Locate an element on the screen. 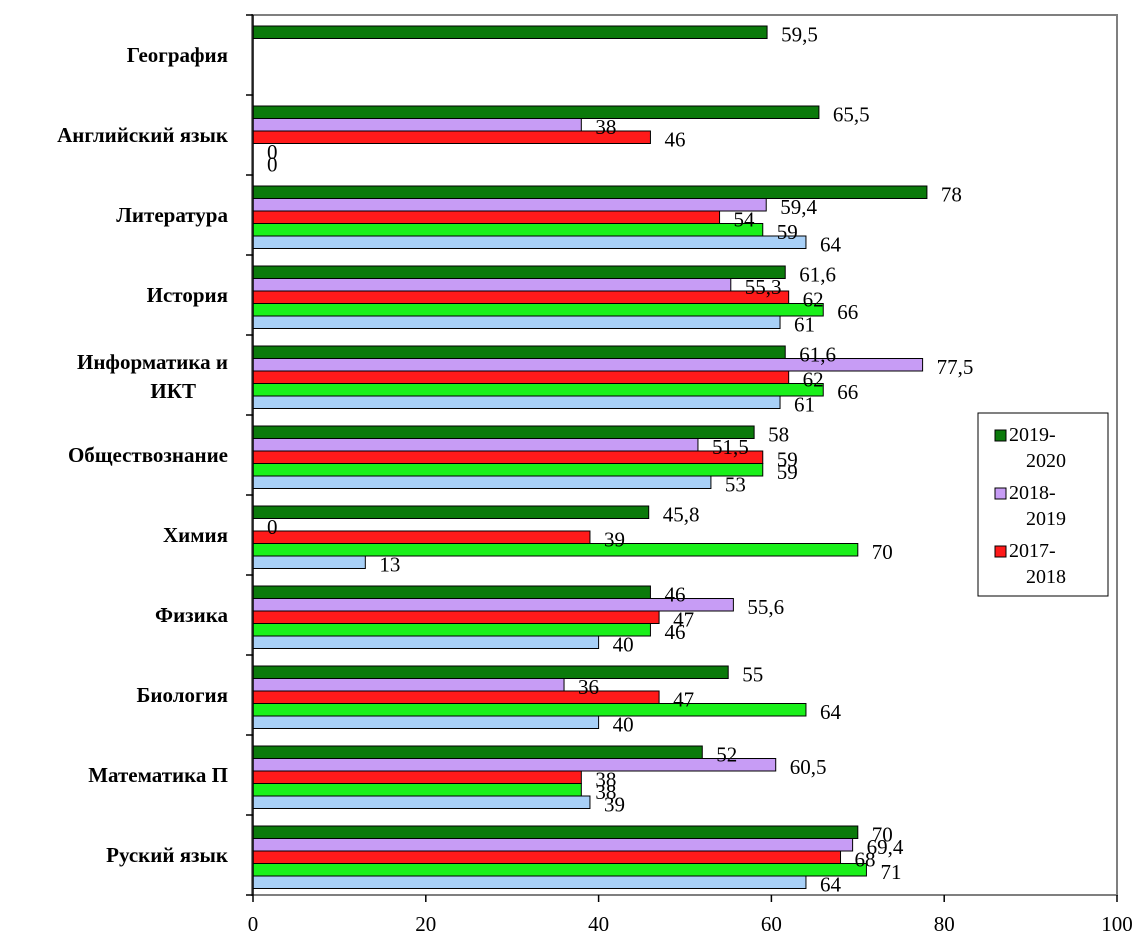 This screenshot has width=1141, height=944. data-label: 59,5 is located at coordinates (799, 35).